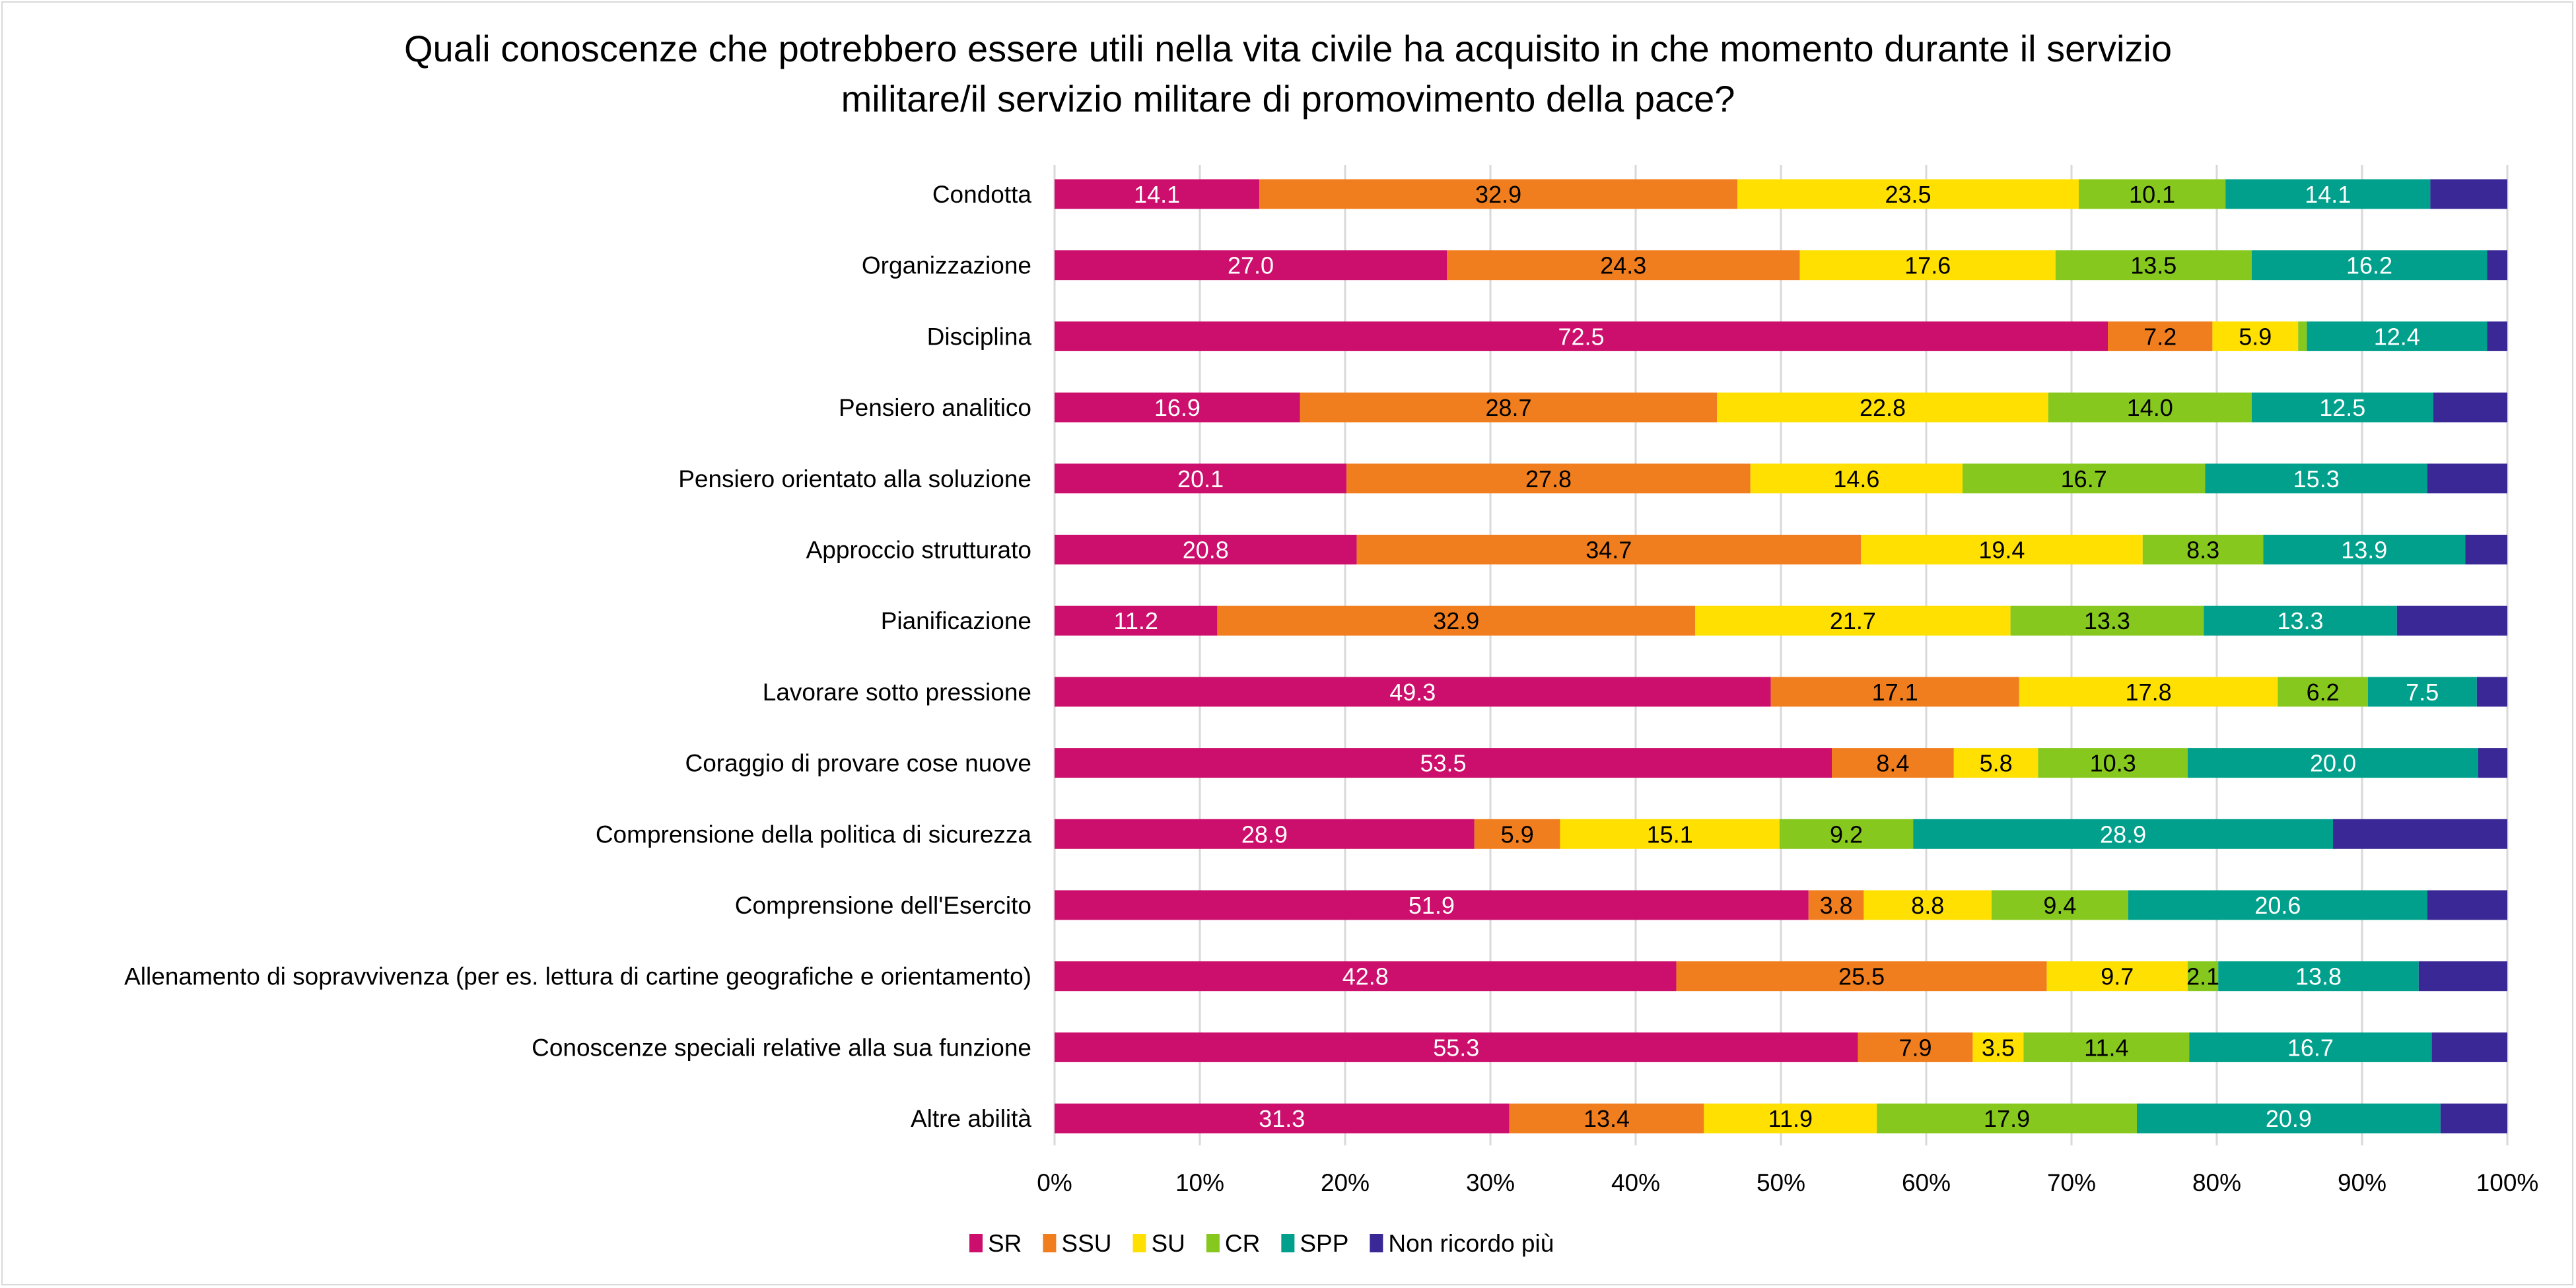 Image resolution: width=2576 pixels, height=1288 pixels. What do you see at coordinates (1243, 1244) in the screenshot?
I see `legend-label: CR` at bounding box center [1243, 1244].